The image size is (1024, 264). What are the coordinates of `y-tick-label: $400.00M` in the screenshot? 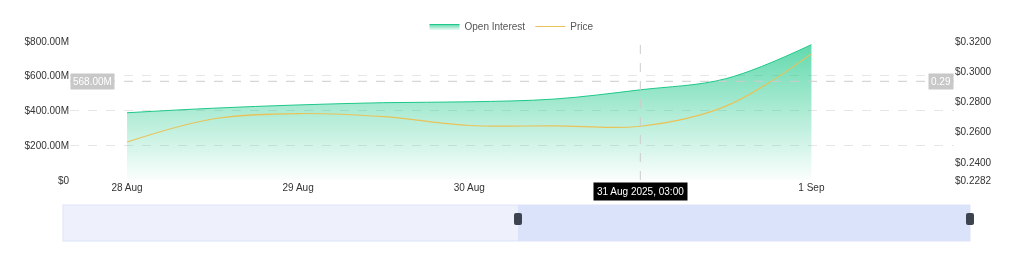 It's located at (46, 110).